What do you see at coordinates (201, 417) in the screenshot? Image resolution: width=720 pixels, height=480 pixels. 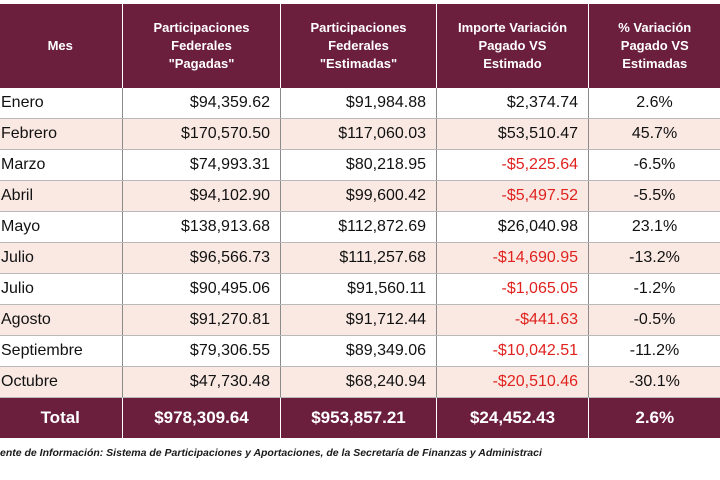 I see `total-pagadas: $978,309.64` at bounding box center [201, 417].